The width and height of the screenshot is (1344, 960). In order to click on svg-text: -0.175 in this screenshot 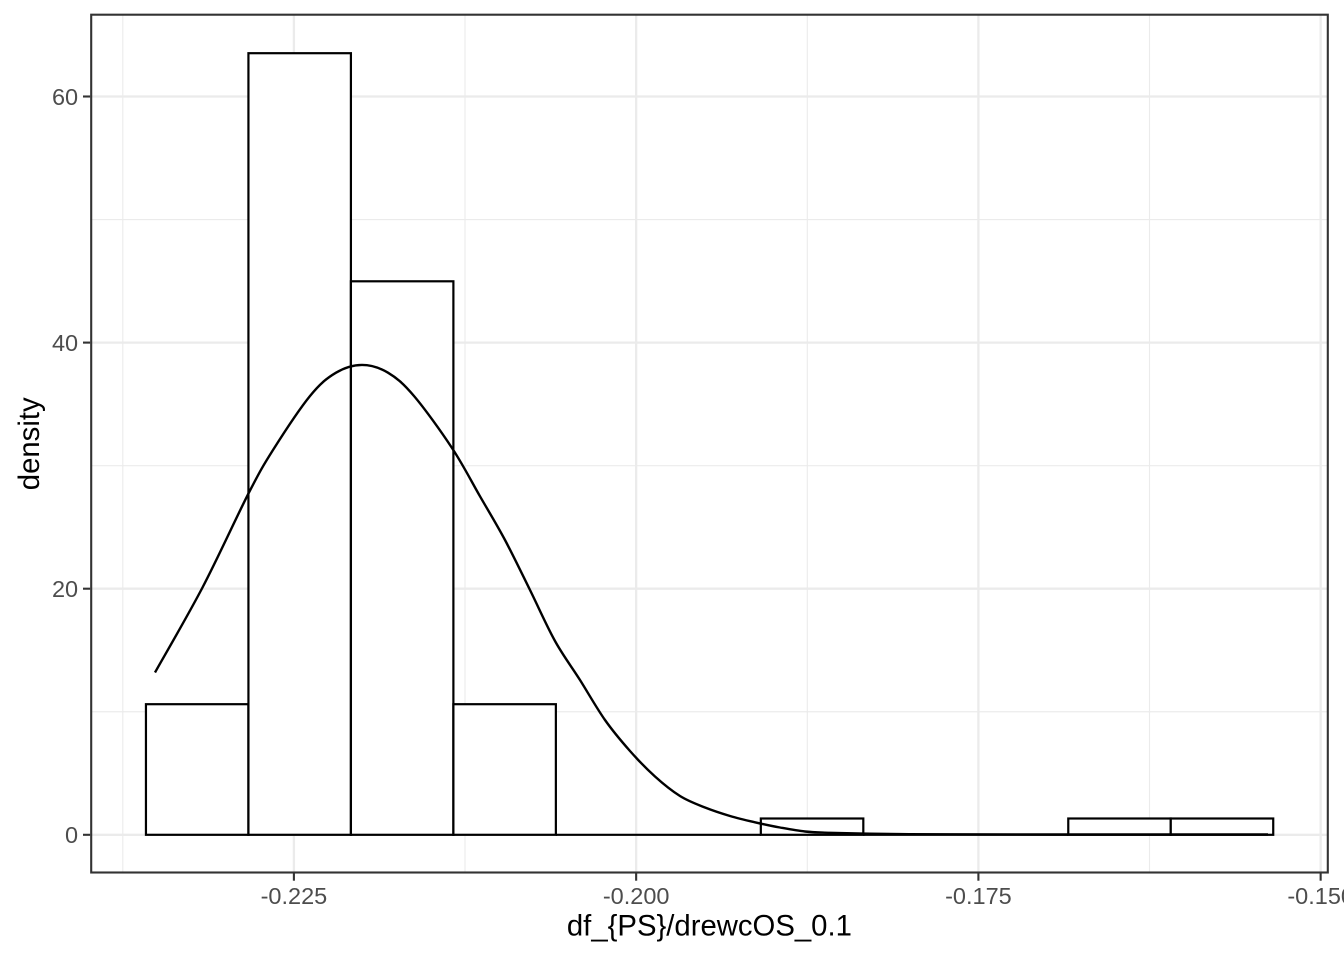, I will do `click(978, 896)`.